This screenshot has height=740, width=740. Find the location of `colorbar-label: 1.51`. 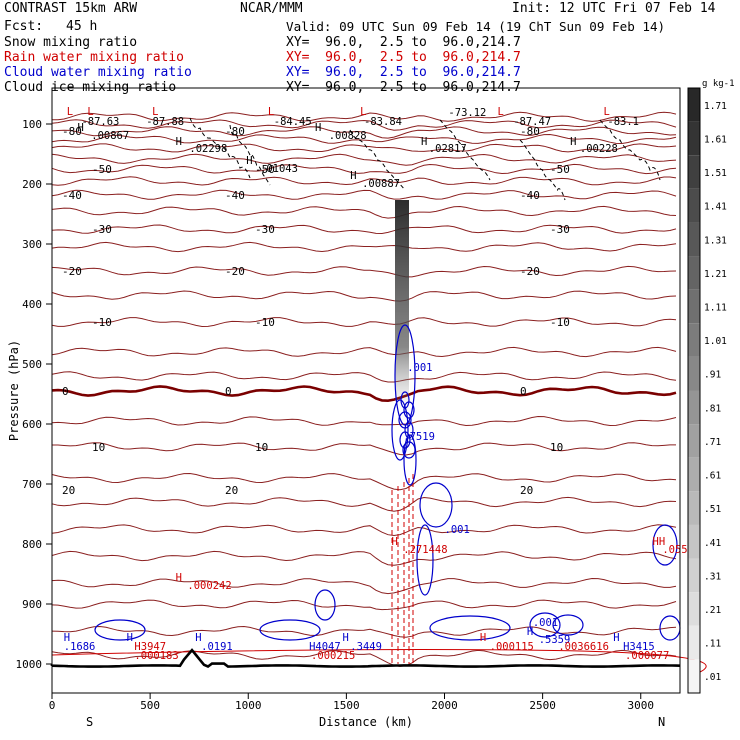

colorbar-label: 1.51 is located at coordinates (715, 173).